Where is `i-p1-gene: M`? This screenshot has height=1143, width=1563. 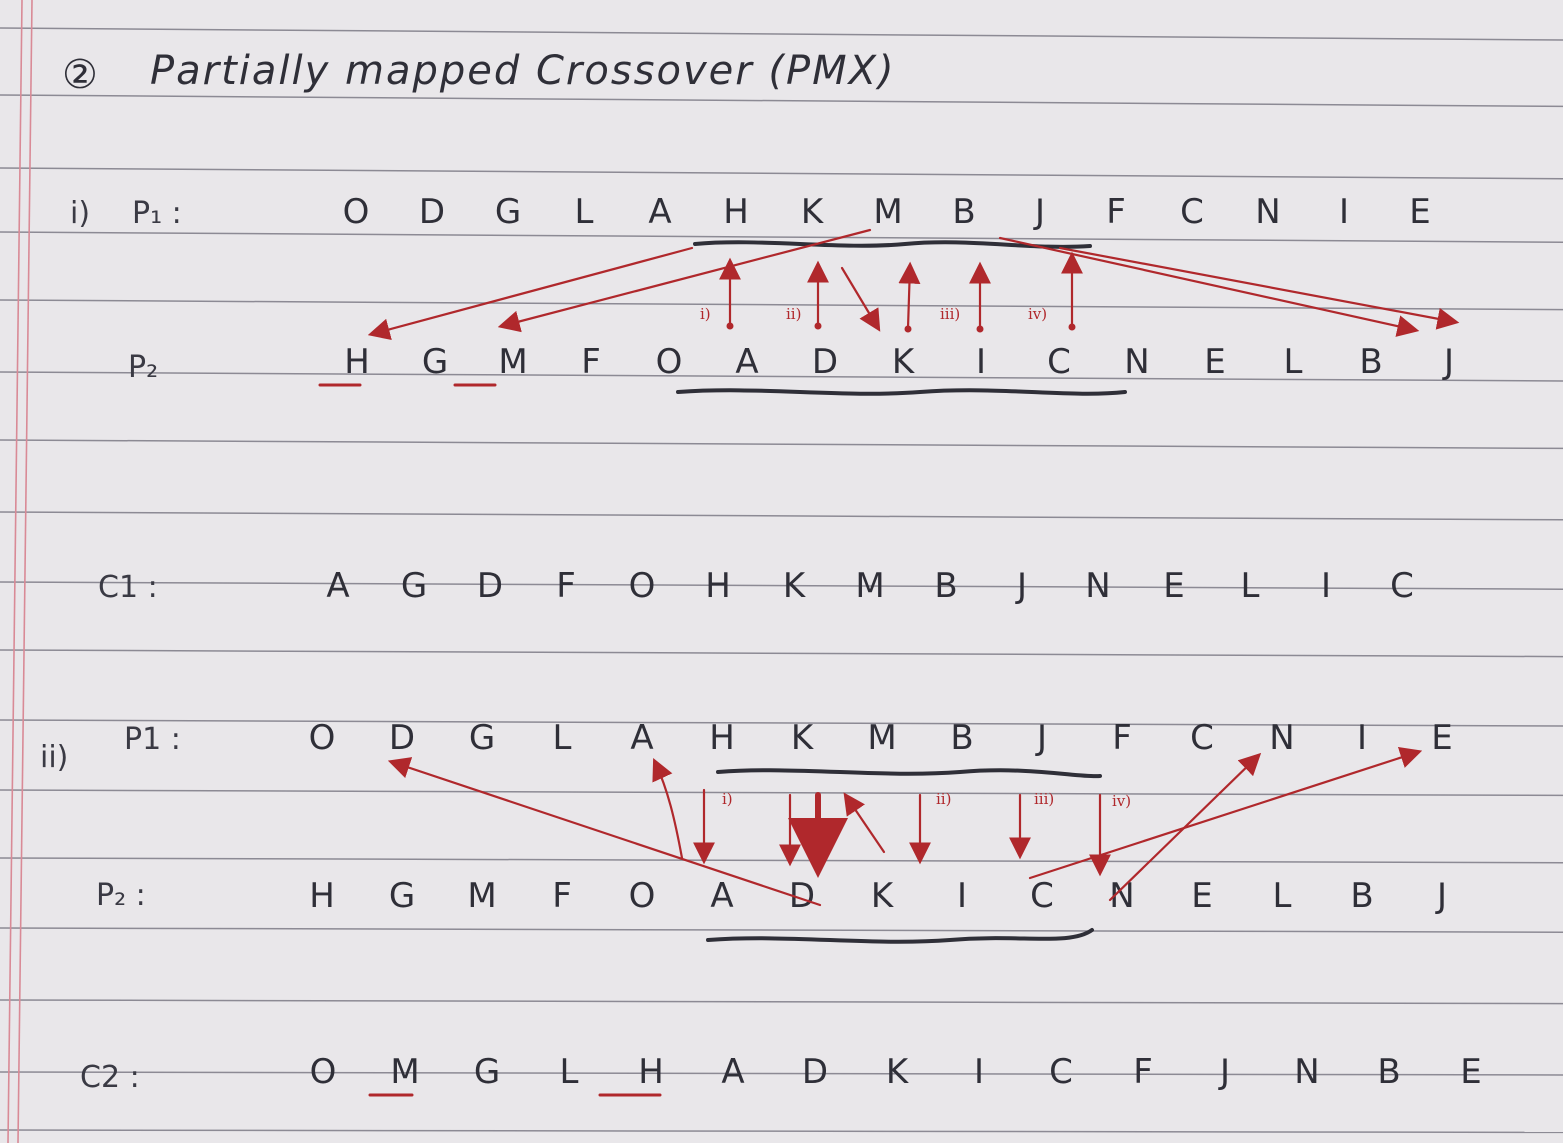 i-p1-gene: M is located at coordinates (888, 212).